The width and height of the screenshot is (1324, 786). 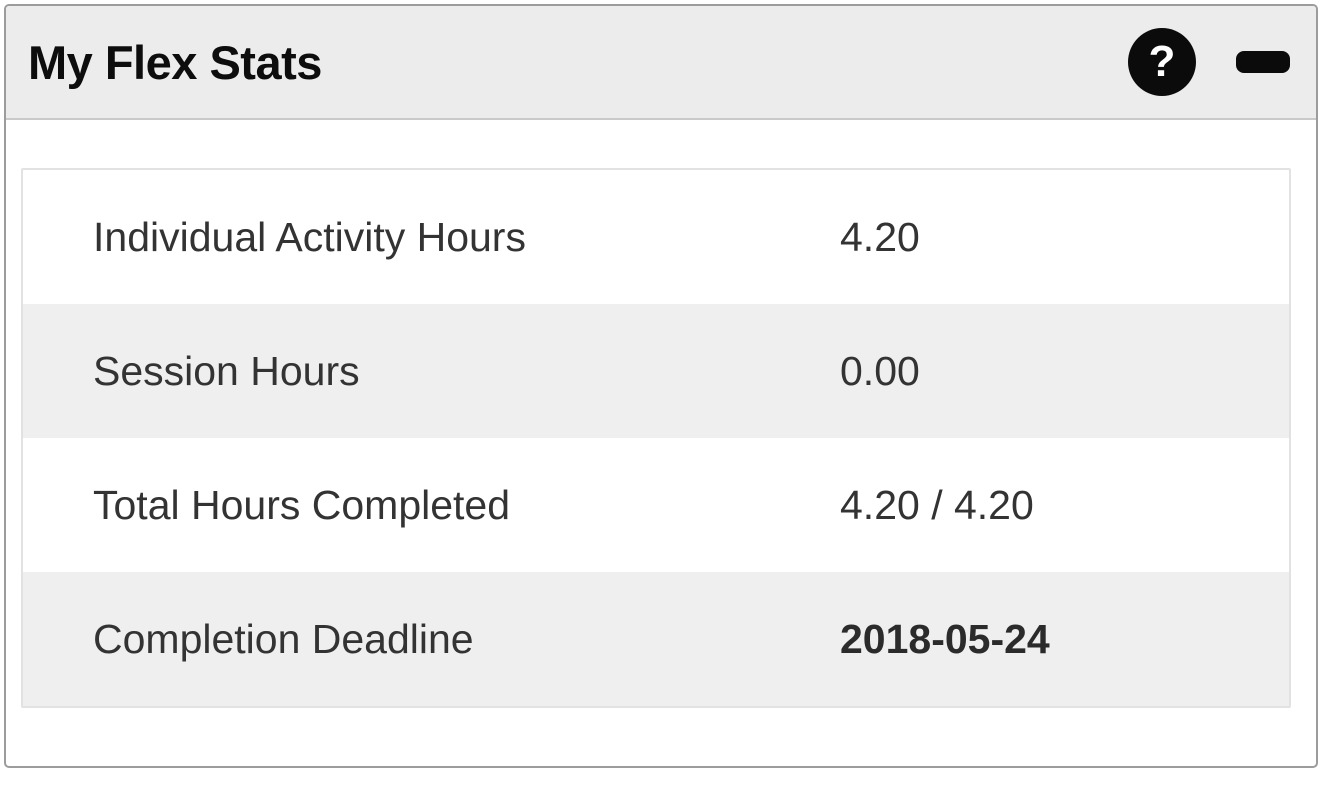 I want to click on header-actions: ?, so click(x=1209, y=62).